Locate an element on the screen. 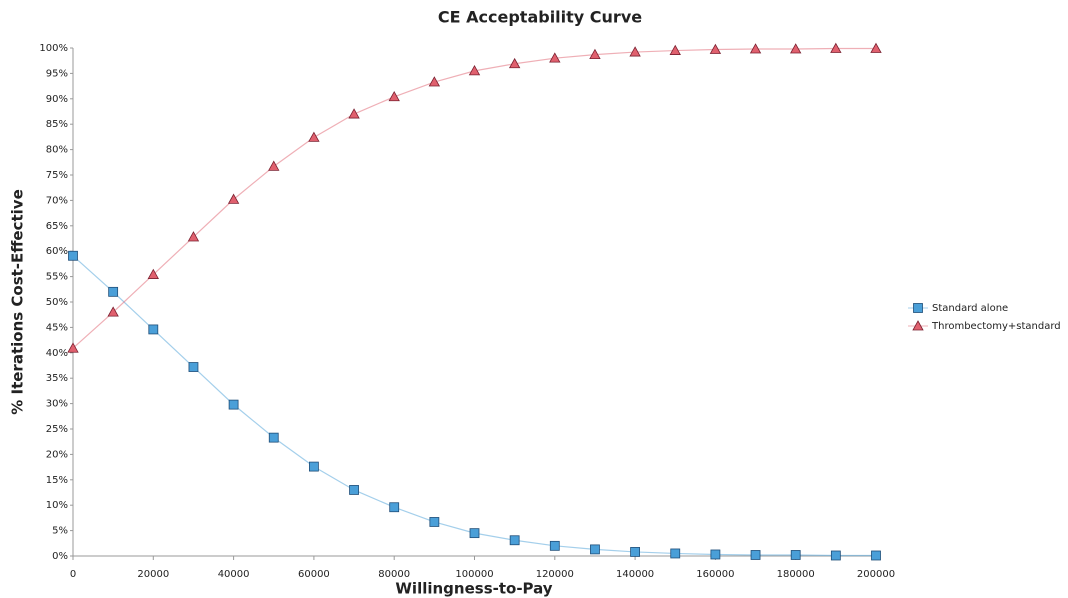 The width and height of the screenshot is (1068, 598). legend-label: Thrombectomy+standard is located at coordinates (996, 326).